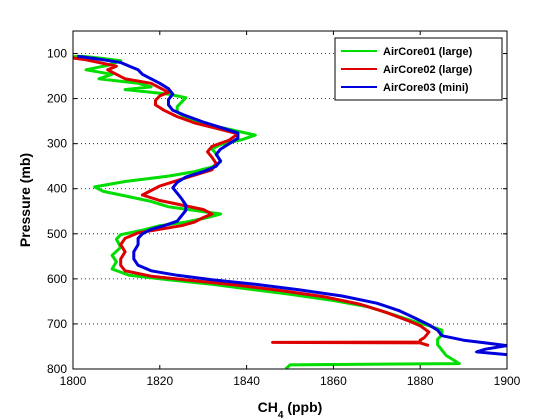 The image size is (560, 420). Describe the element at coordinates (507, 381) in the screenshot. I see `x-tick-label: 1900` at that location.